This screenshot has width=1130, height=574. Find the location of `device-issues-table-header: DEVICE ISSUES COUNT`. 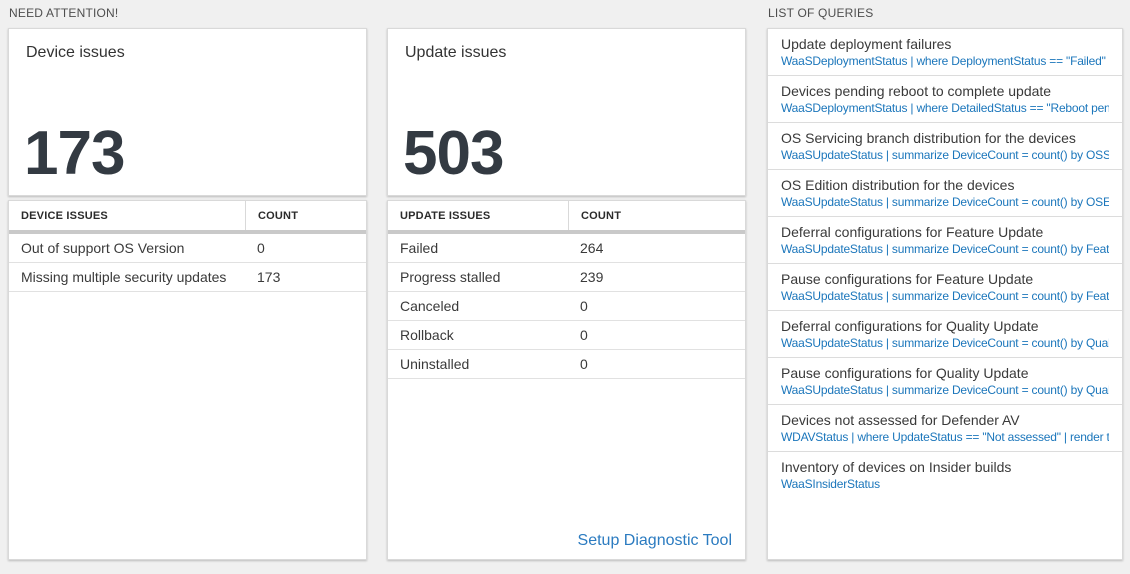

device-issues-table-header: DEVICE ISSUES COUNT is located at coordinates (187, 215).